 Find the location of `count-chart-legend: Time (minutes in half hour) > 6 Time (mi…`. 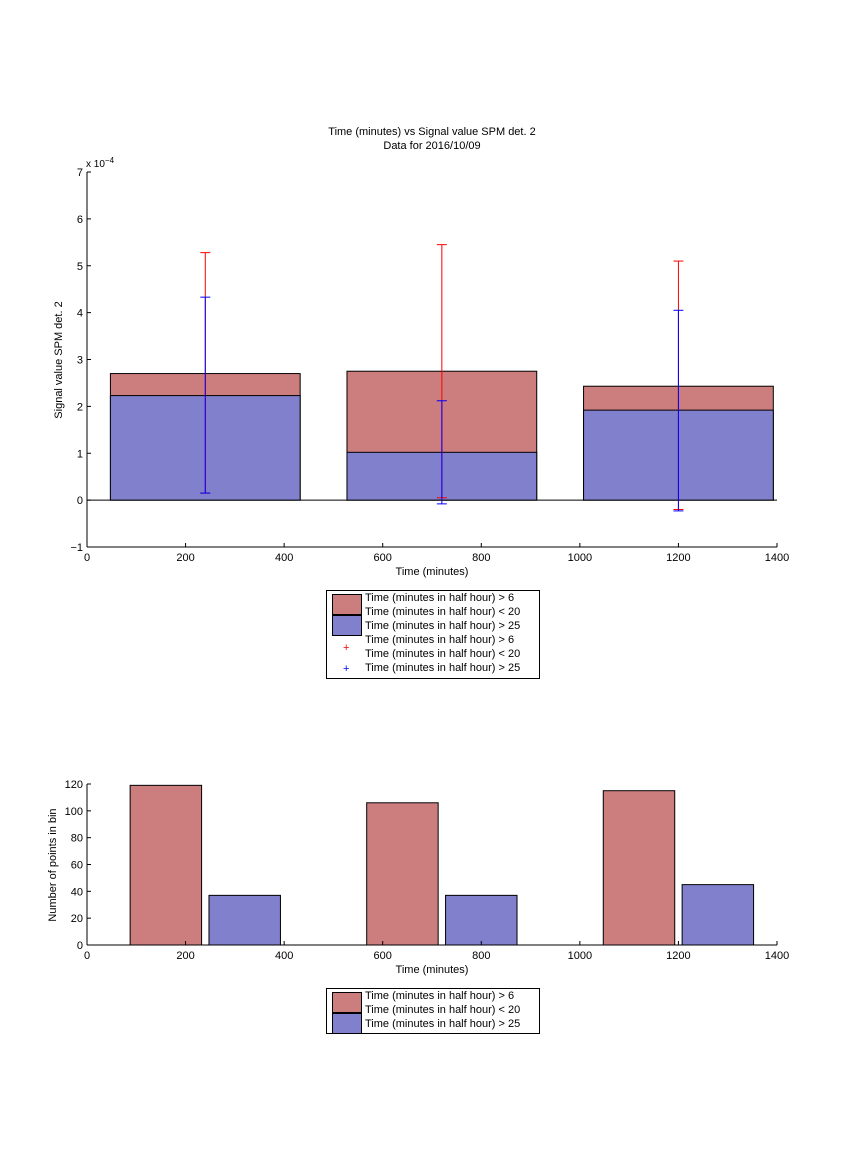

count-chart-legend: Time (minutes in half hour) > 6 Time (mi… is located at coordinates (433, 1011).